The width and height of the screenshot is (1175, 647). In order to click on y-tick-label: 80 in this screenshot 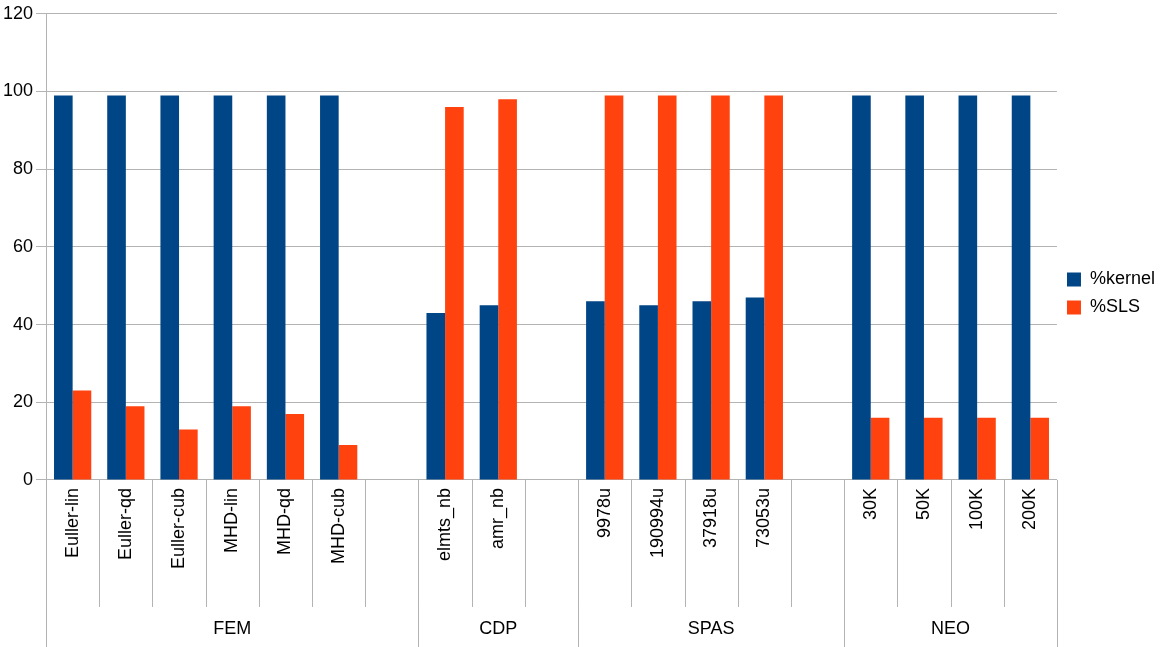, I will do `click(23, 168)`.